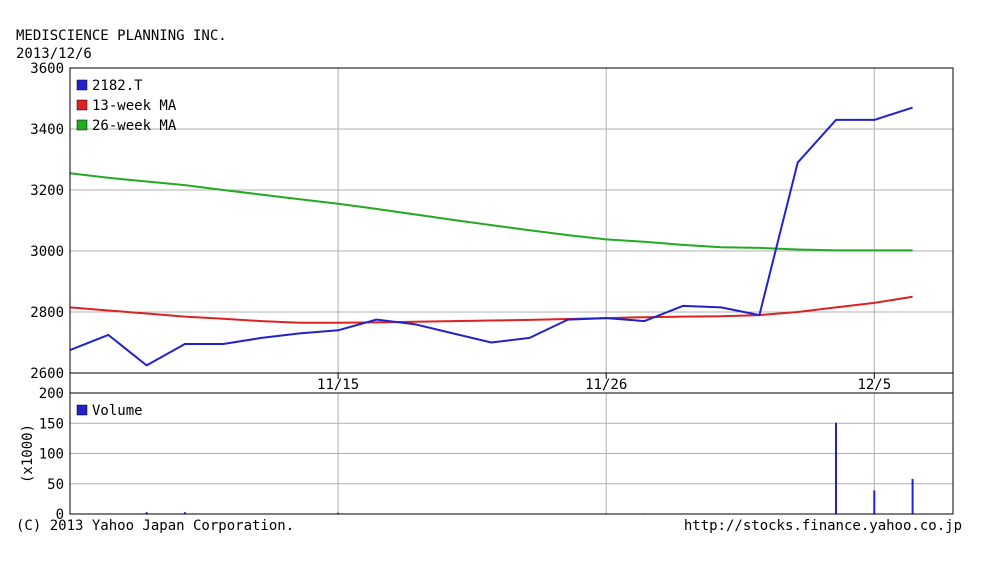 The image size is (986, 570). What do you see at coordinates (47, 69) in the screenshot?
I see `price-tick-label: 3600` at bounding box center [47, 69].